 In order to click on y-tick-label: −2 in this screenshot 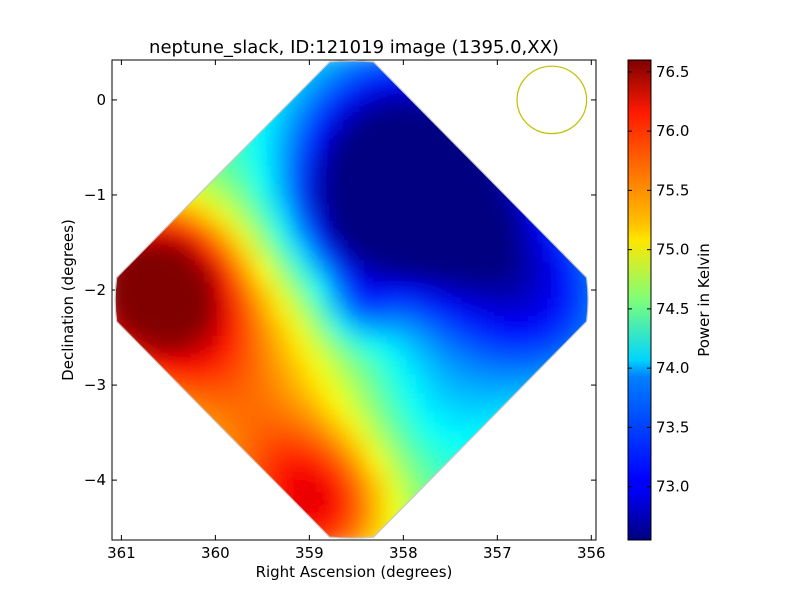, I will do `click(95, 290)`.